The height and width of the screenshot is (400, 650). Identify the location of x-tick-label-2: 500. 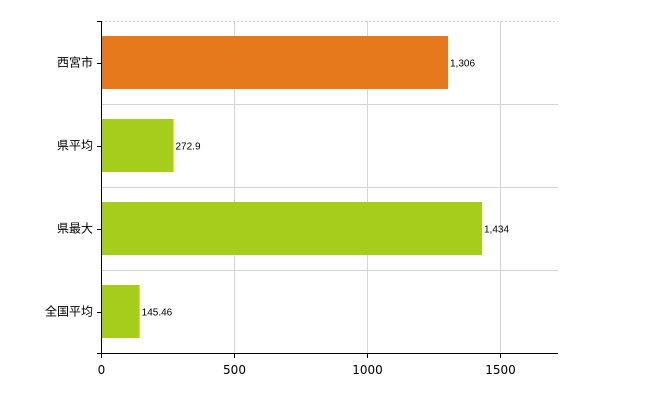
(234, 370).